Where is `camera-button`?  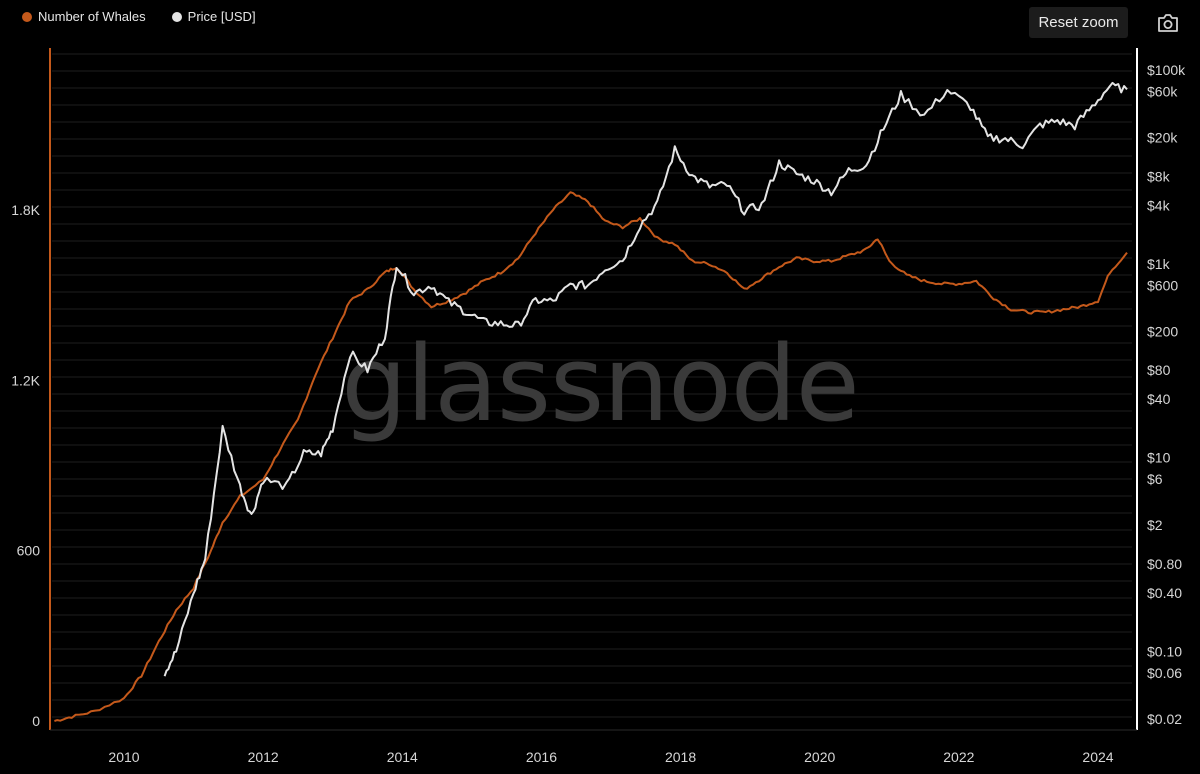
camera-button is located at coordinates (1168, 23).